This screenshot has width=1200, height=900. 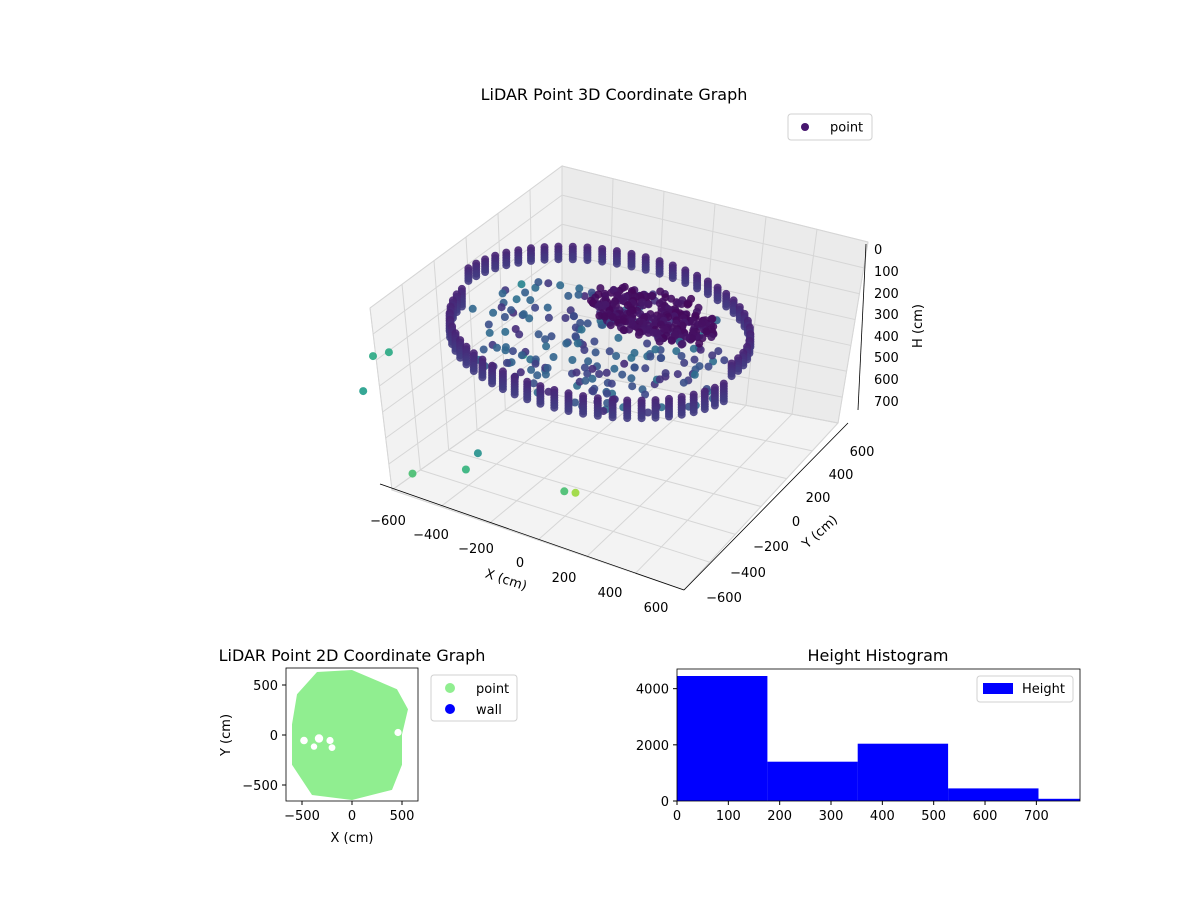 What do you see at coordinates (985, 816) in the screenshot?
I see `x-tick-label: 600` at bounding box center [985, 816].